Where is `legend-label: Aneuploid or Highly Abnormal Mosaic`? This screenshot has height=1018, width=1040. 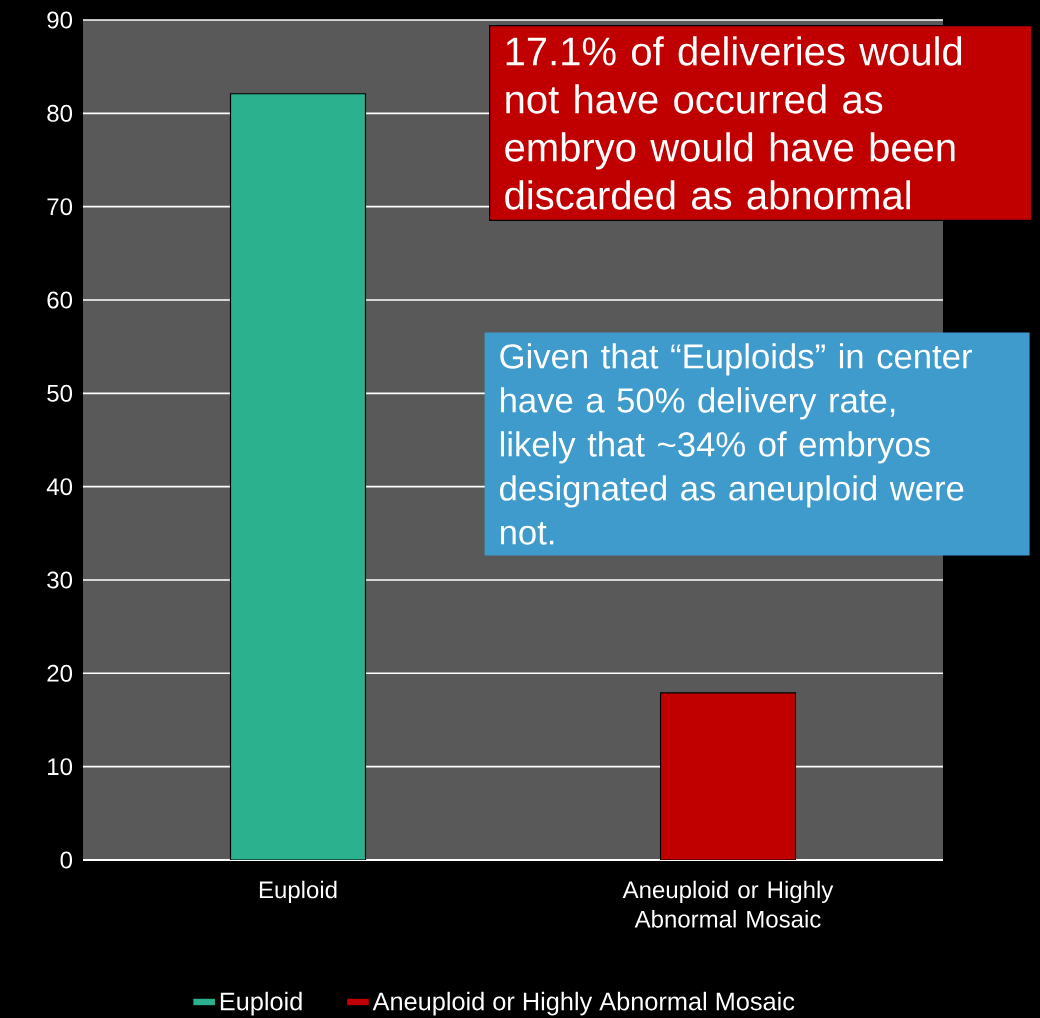 legend-label: Aneuploid or Highly Abnormal Mosaic is located at coordinates (583, 1003).